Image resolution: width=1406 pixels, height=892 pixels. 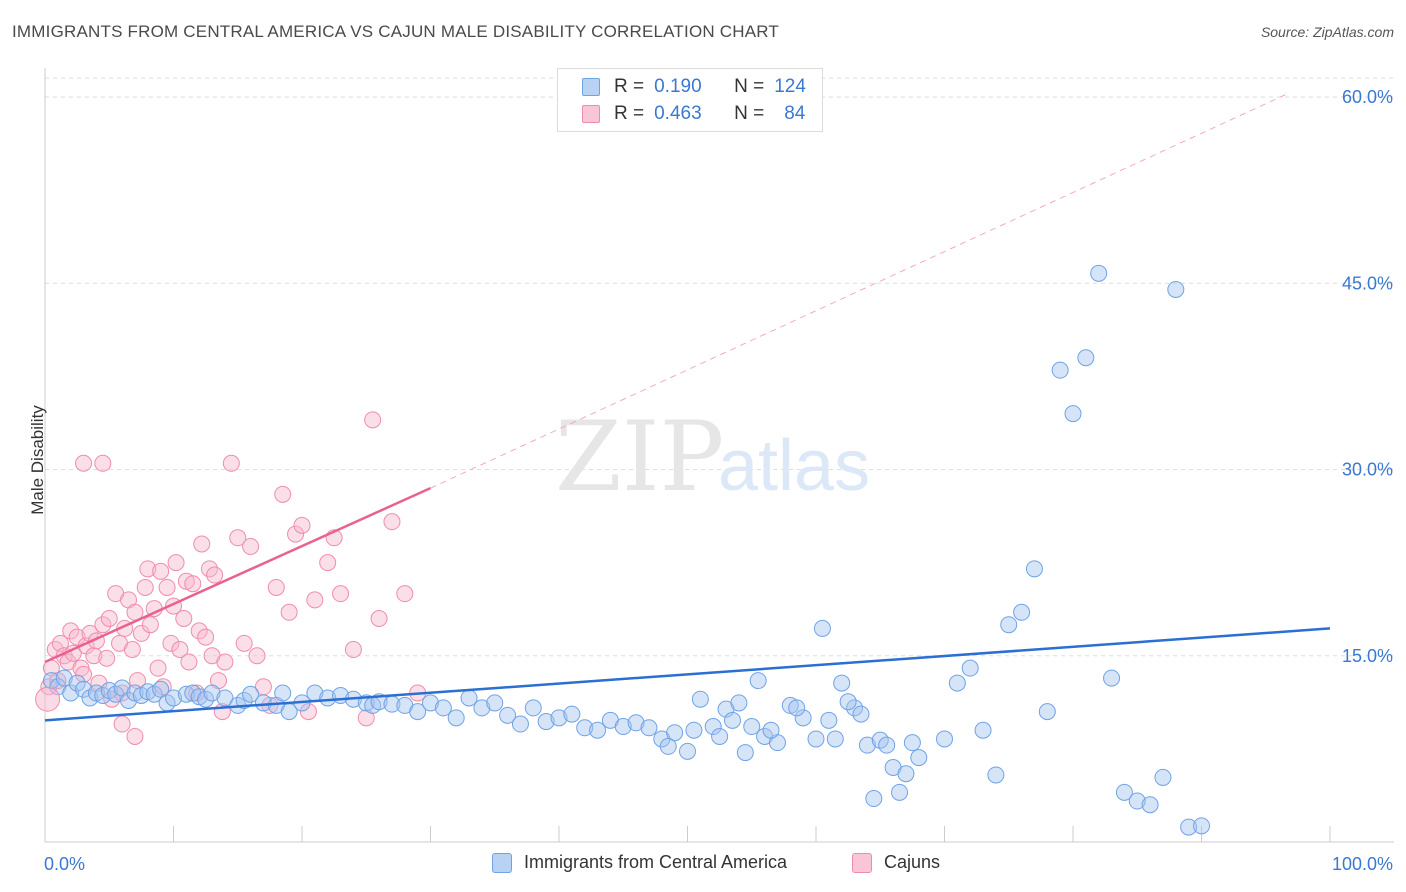 I want to click on bottom-legend-label-blue: Immigrants from Central America, so click(x=656, y=862).